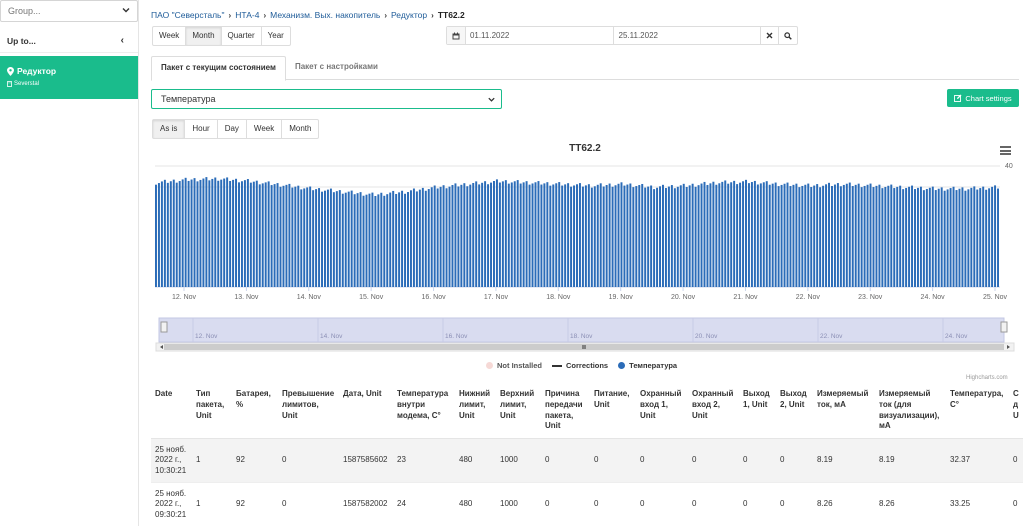 This screenshot has height=526, width=1024. I want to click on chart-credits: Highcharts.com, so click(987, 378).